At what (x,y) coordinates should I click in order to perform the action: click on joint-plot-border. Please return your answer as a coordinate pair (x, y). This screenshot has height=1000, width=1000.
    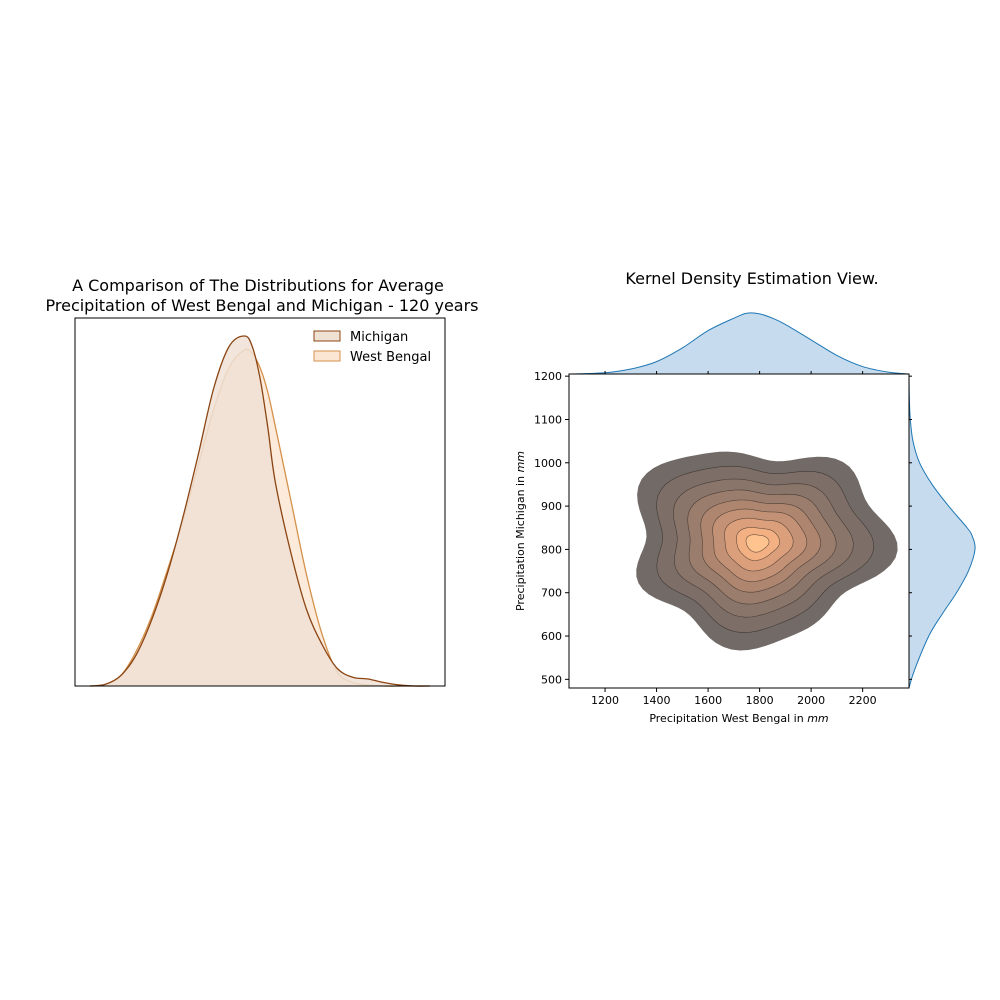
    Looking at the image, I should click on (739, 531).